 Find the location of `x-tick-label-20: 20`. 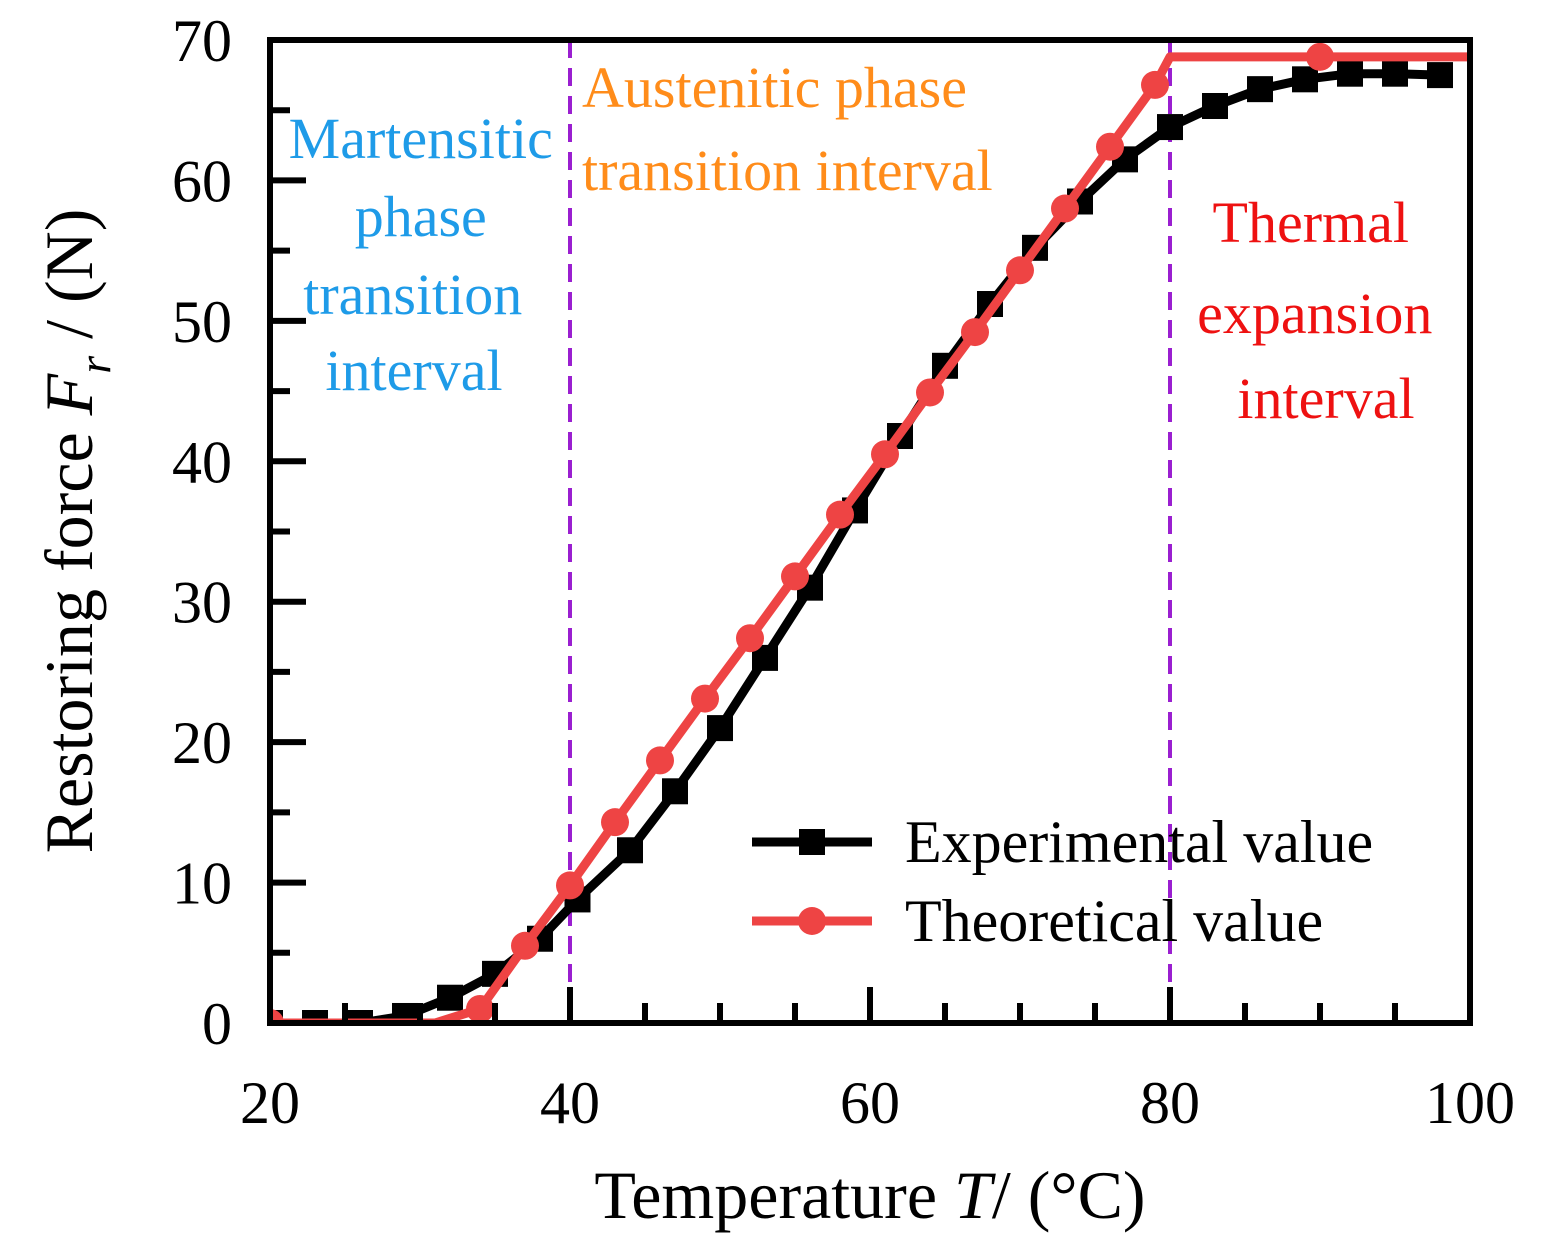

x-tick-label-20: 20 is located at coordinates (270, 1103).